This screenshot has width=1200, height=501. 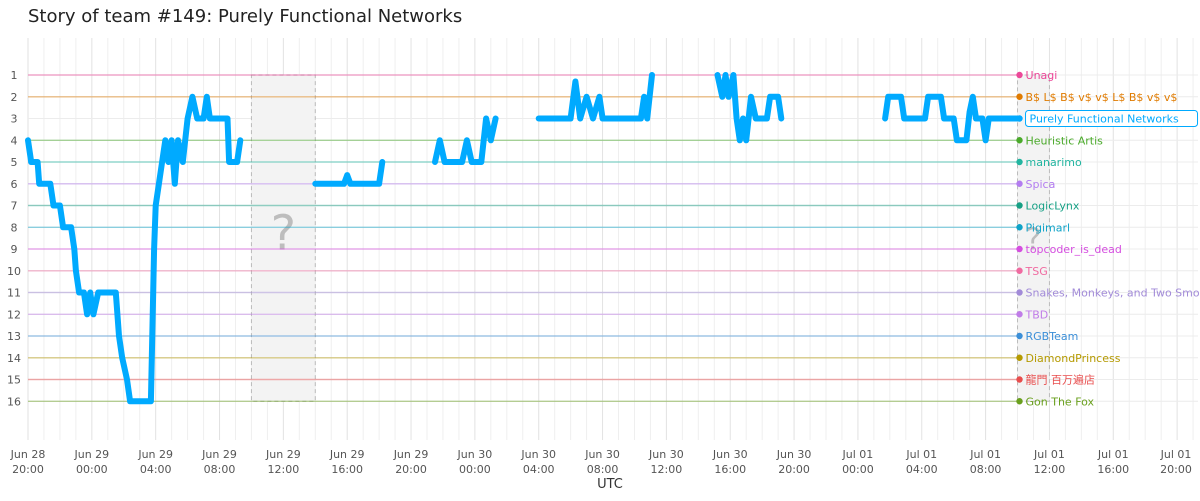 I want to click on y-tick-label: 10, so click(x=14, y=271).